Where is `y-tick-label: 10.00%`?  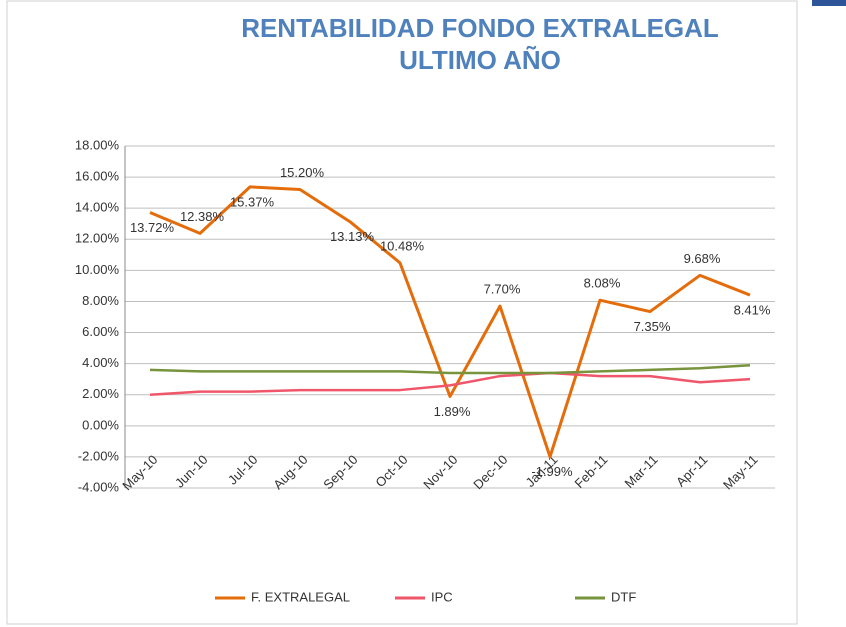
y-tick-label: 10.00% is located at coordinates (97, 269).